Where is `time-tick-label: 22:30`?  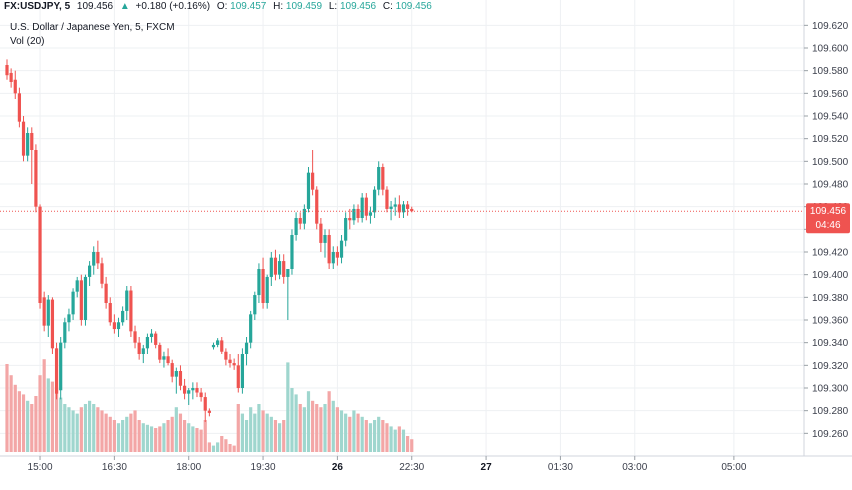 time-tick-label: 22:30 is located at coordinates (411, 467).